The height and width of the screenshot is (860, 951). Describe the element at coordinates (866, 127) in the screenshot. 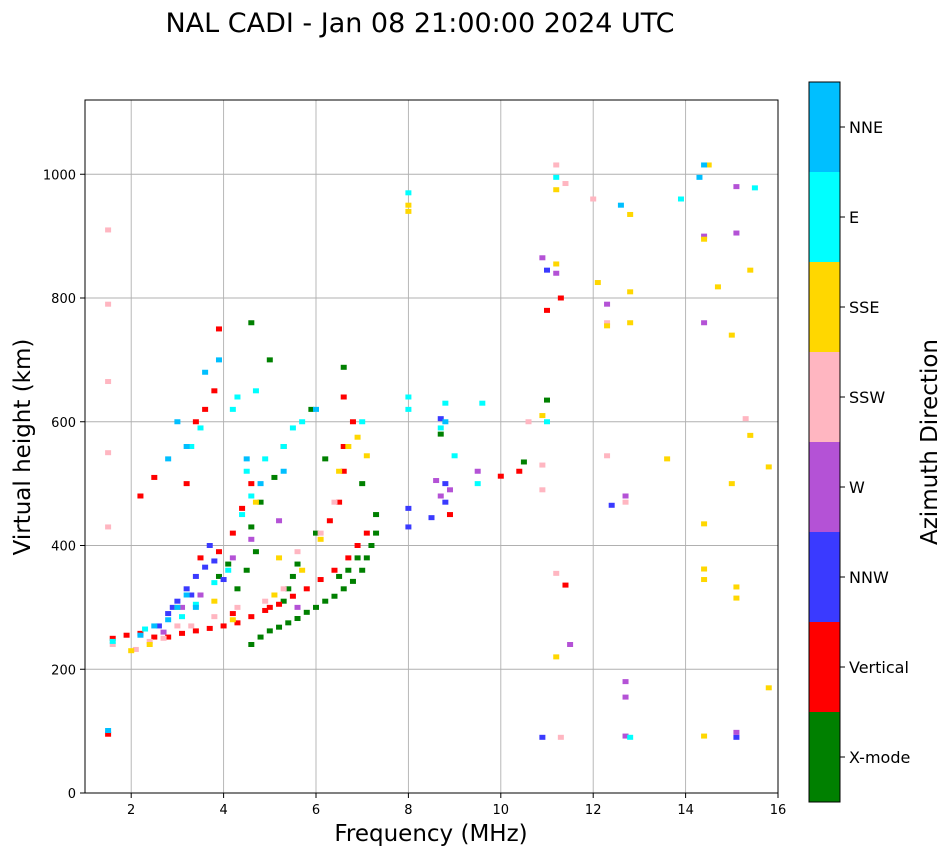

I see `colorbar-tick-label: NNE` at that location.